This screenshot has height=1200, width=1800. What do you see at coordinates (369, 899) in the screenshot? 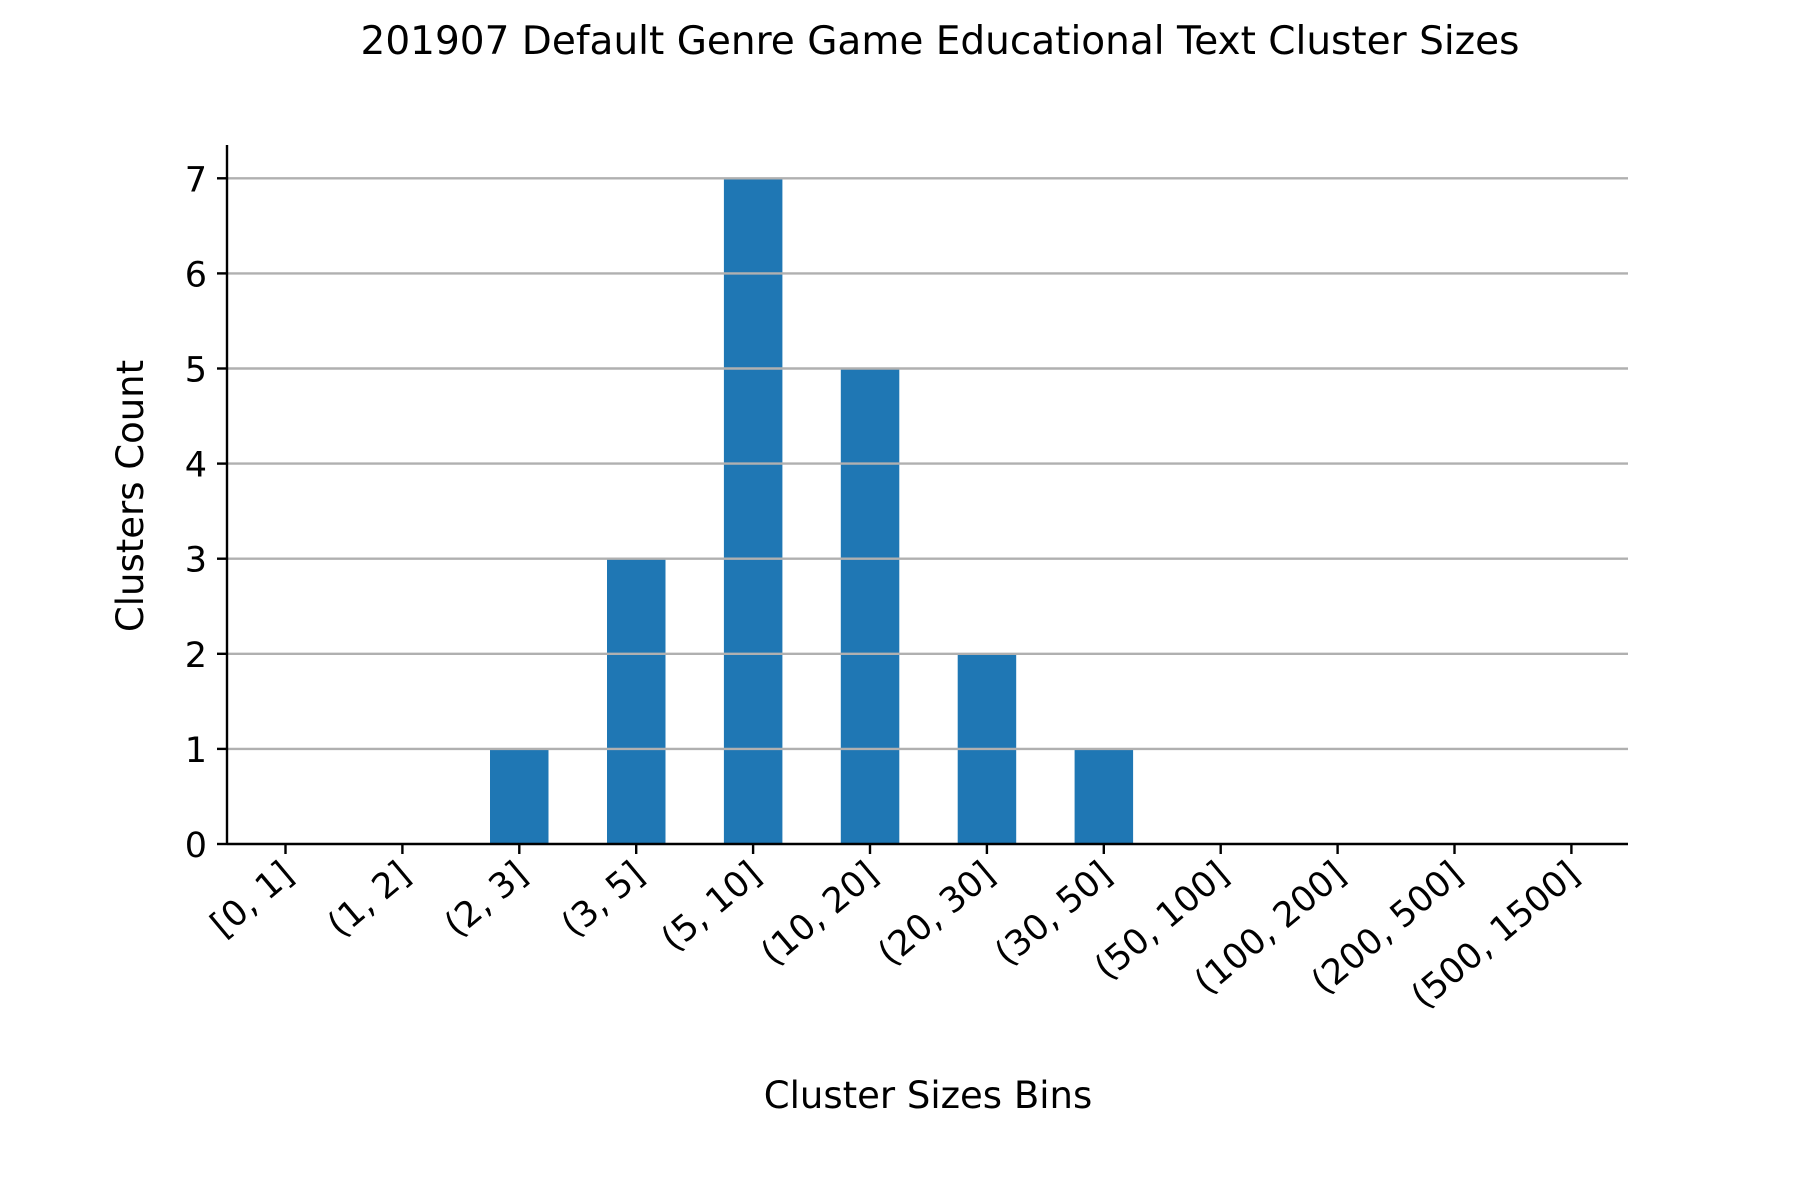
I see `x-tick-label-1: (1, 2]` at bounding box center [369, 899].